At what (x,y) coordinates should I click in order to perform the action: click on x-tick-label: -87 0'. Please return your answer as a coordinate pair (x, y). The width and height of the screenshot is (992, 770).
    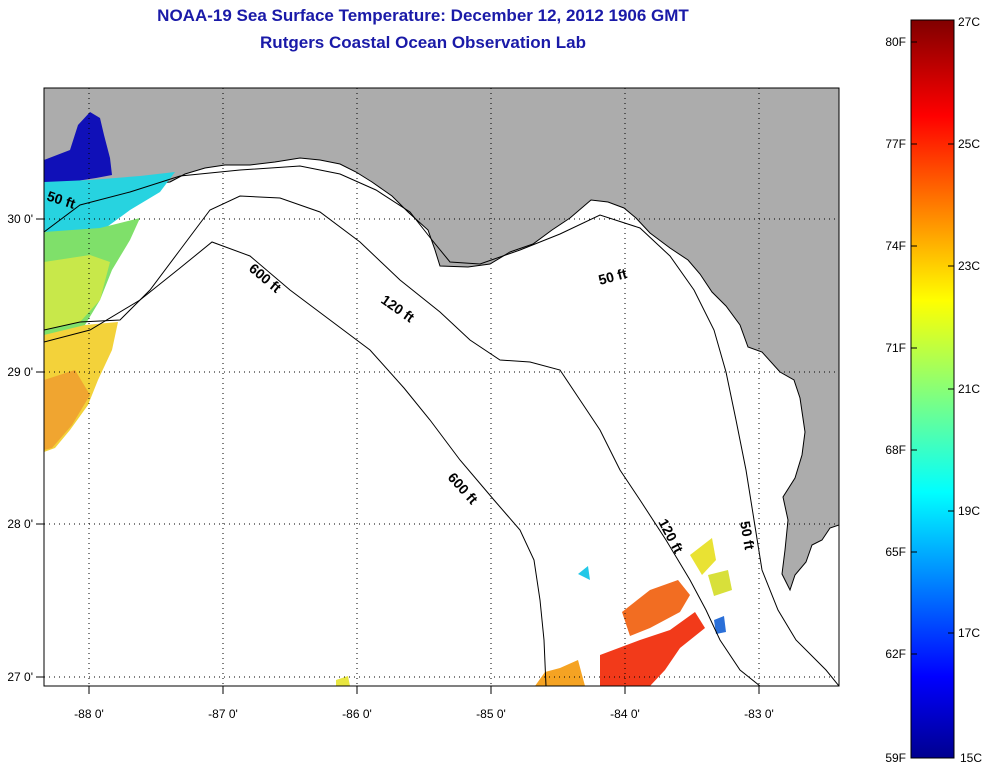
    Looking at the image, I should click on (223, 714).